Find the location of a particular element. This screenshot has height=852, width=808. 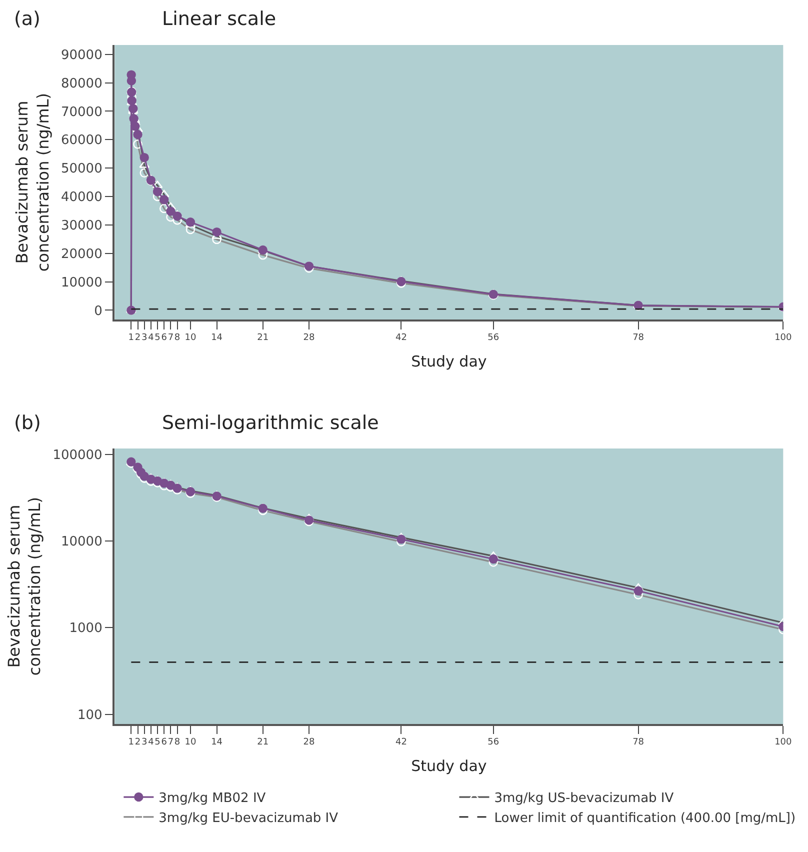

legend-label: 3mg/kg US-bevacizumab IV is located at coordinates (584, 798).